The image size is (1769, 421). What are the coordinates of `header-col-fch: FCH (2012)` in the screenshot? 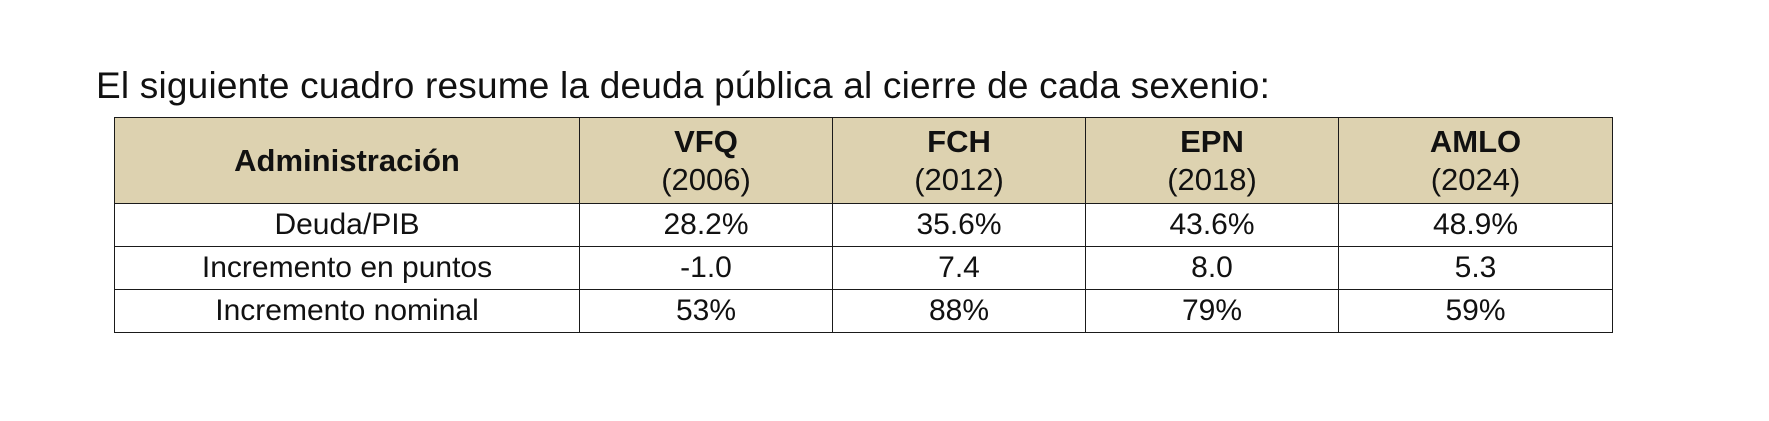 It's located at (959, 160).